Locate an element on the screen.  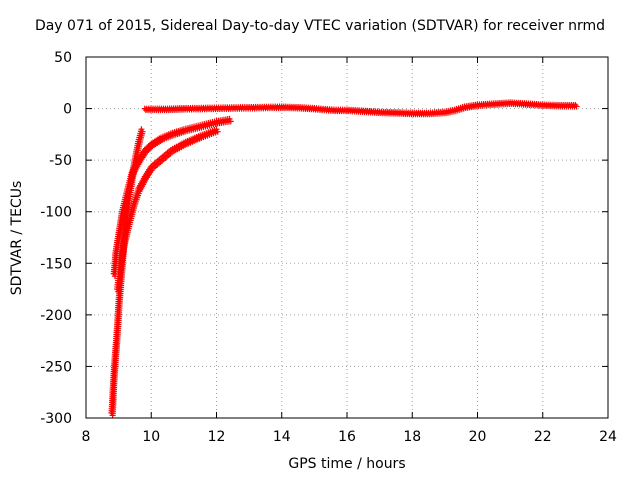
series-upper-arc is located at coordinates (172, 197).